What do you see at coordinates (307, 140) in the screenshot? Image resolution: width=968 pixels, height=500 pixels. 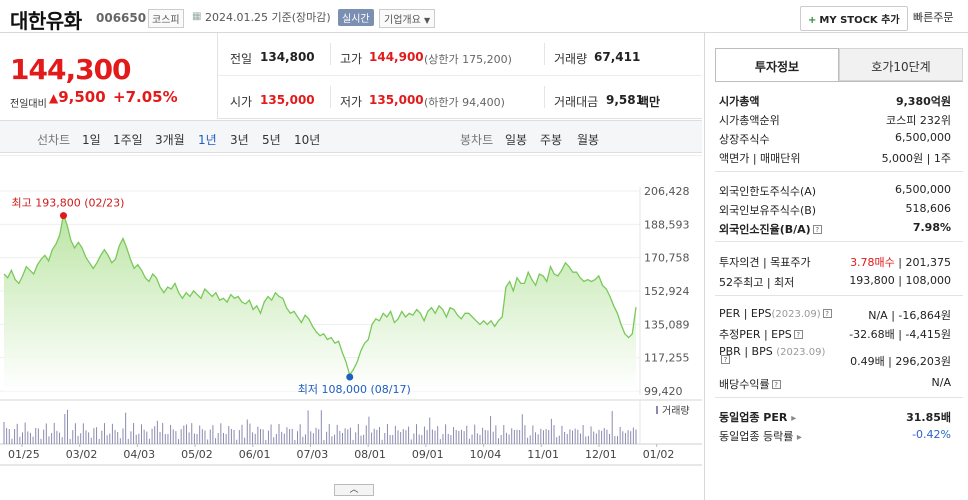 I see `tab-10y: 10년` at bounding box center [307, 140].